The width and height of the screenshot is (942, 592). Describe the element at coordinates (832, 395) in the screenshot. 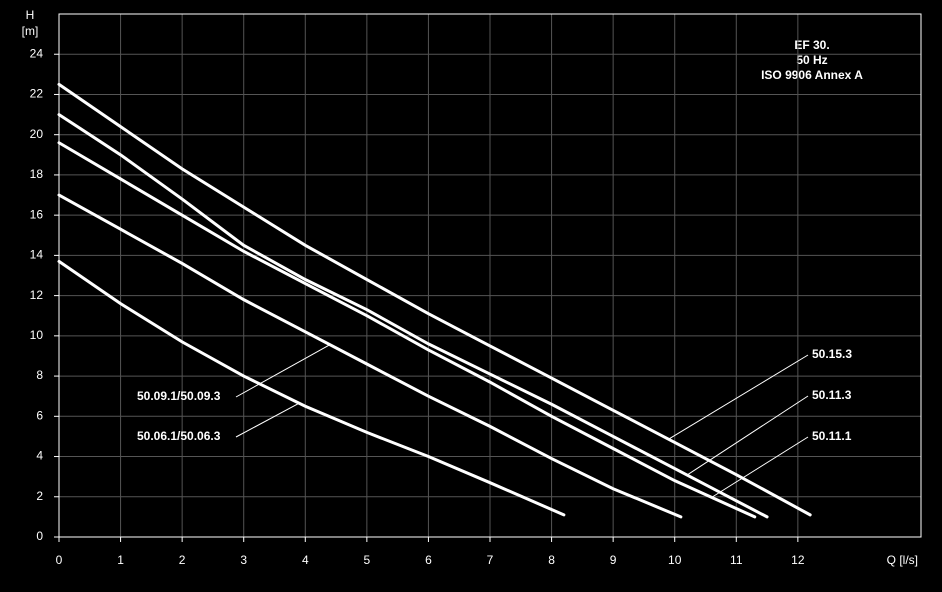

I see `curve-label: 50.11.3` at that location.